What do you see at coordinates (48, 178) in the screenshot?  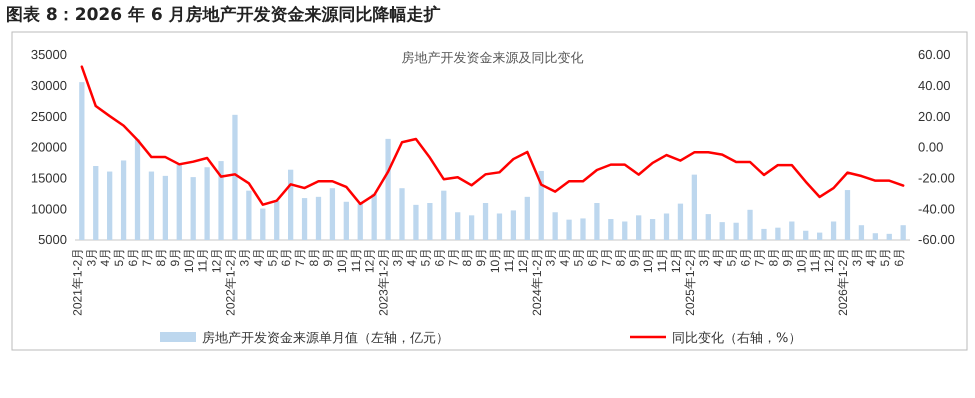 I see `y-tick-label: 15000` at bounding box center [48, 178].